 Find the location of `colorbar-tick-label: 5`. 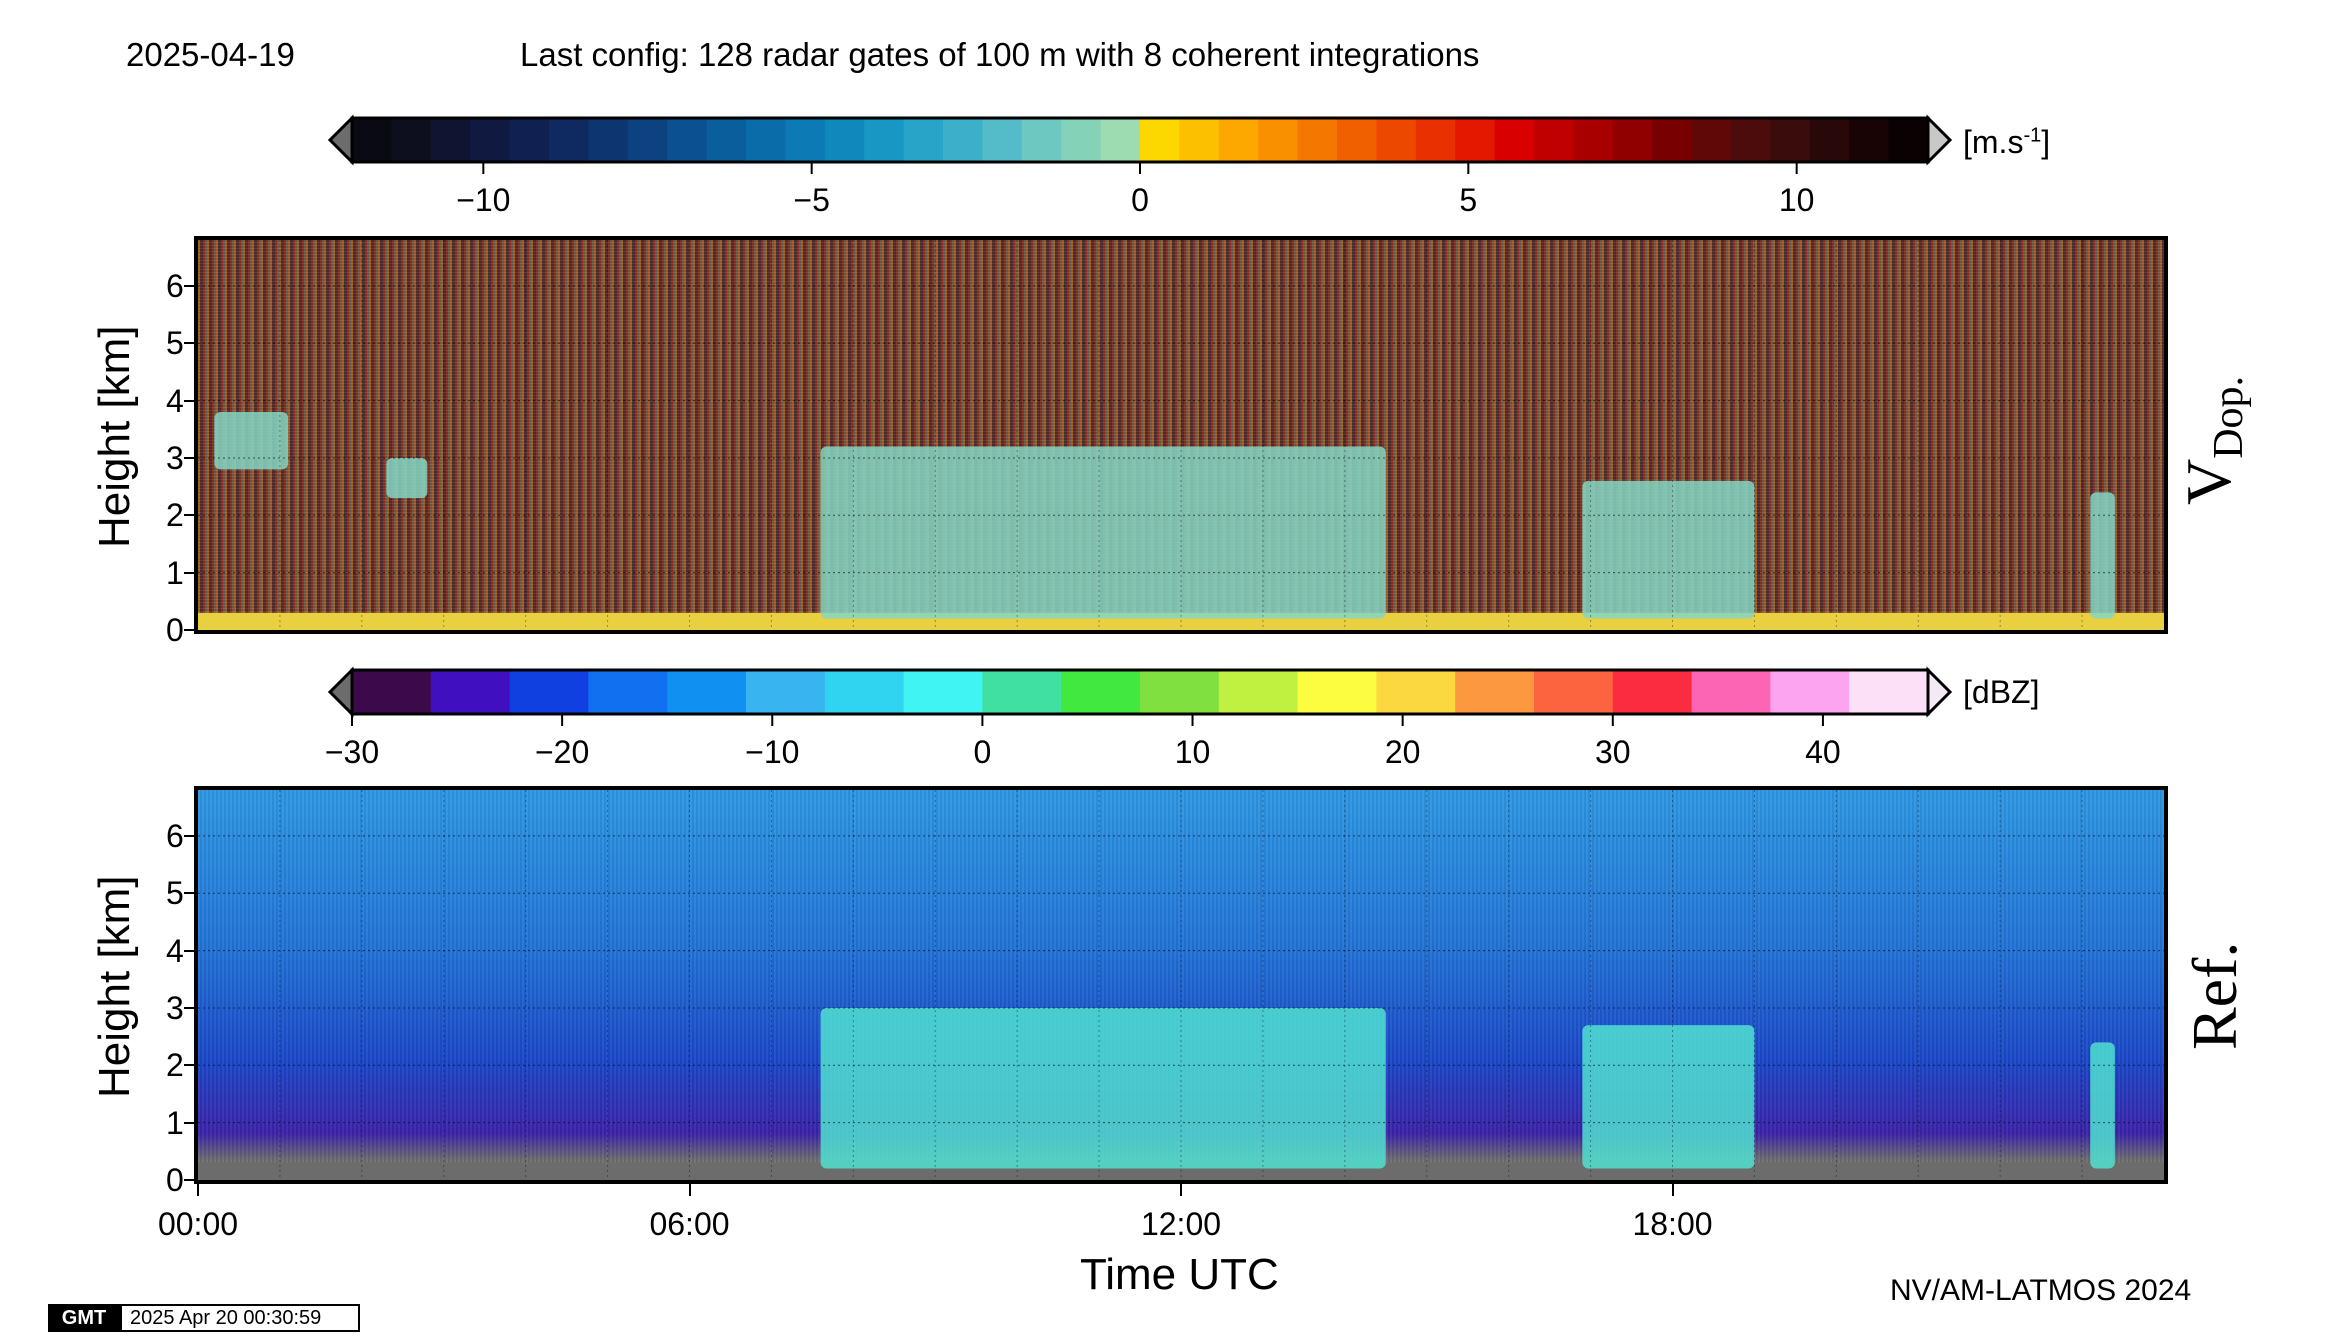

colorbar-tick-label: 5 is located at coordinates (1468, 200).